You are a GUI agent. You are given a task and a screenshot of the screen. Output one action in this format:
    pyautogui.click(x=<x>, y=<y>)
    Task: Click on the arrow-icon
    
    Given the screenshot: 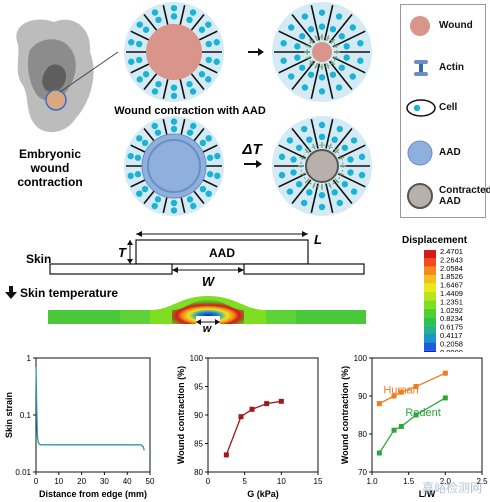 What is the action you would take?
    pyautogui.click(x=253, y=164)
    